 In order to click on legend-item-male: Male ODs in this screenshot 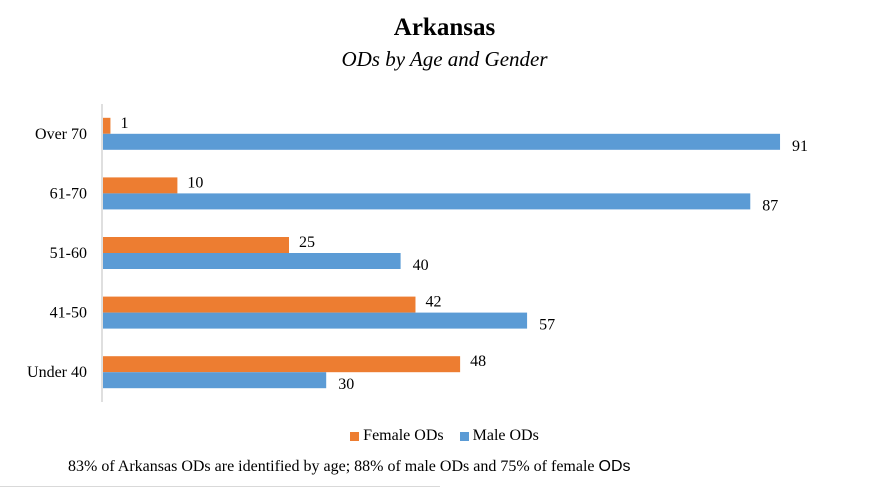, I will do `click(499, 436)`.